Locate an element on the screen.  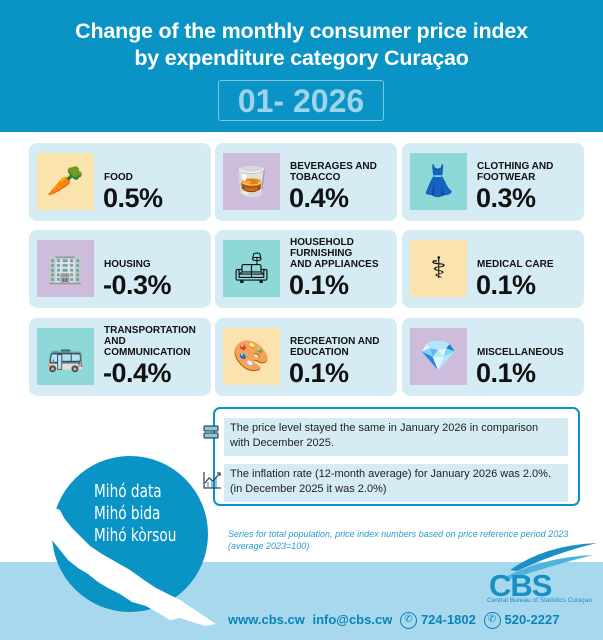
equal-icon is located at coordinates (211, 432).